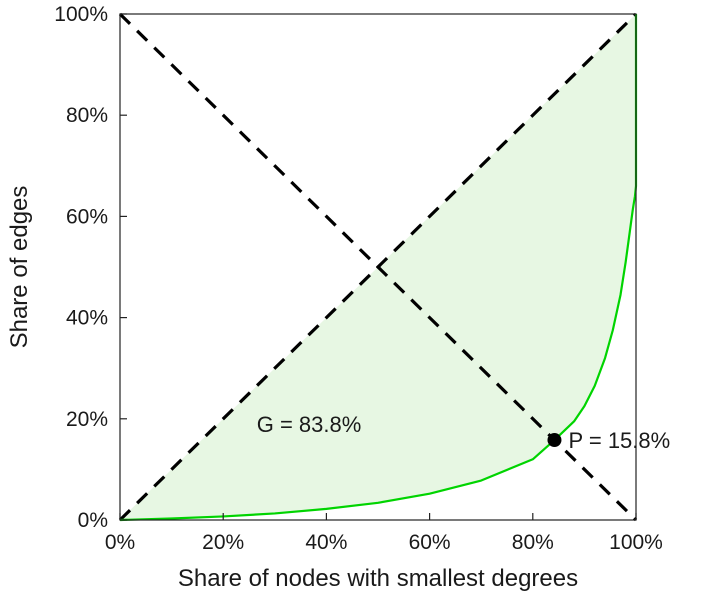 The width and height of the screenshot is (714, 600). I want to click on intersection-point, so click(554, 440).